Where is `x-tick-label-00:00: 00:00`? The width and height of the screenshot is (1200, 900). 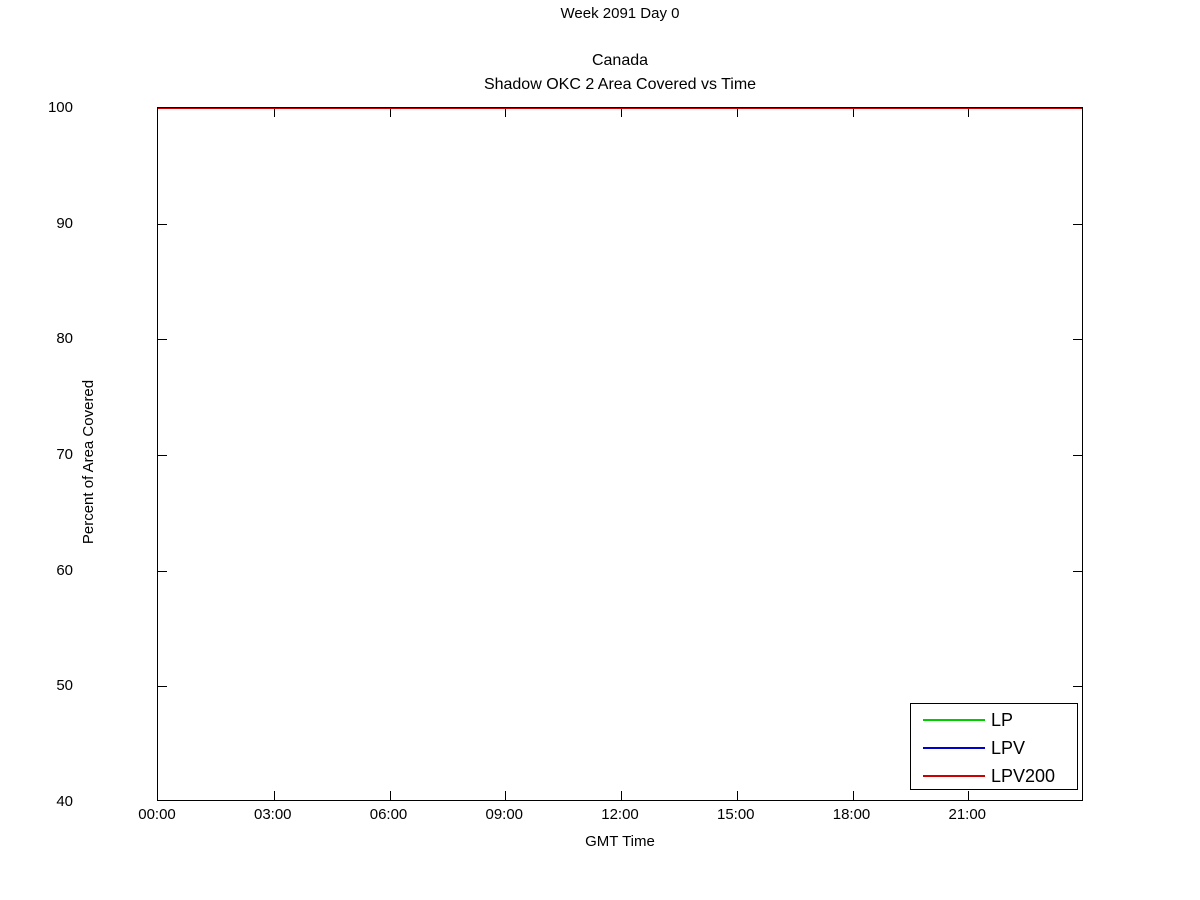 x-tick-label-00:00: 00:00 is located at coordinates (157, 814).